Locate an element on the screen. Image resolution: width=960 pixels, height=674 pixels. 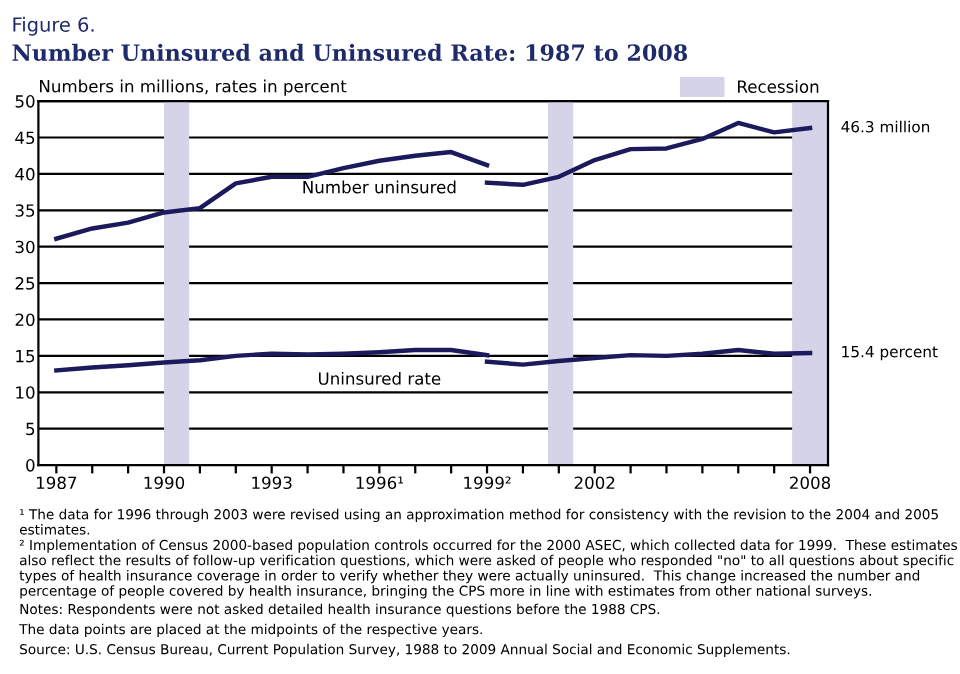
y-tick-label: 5 is located at coordinates (30, 429).